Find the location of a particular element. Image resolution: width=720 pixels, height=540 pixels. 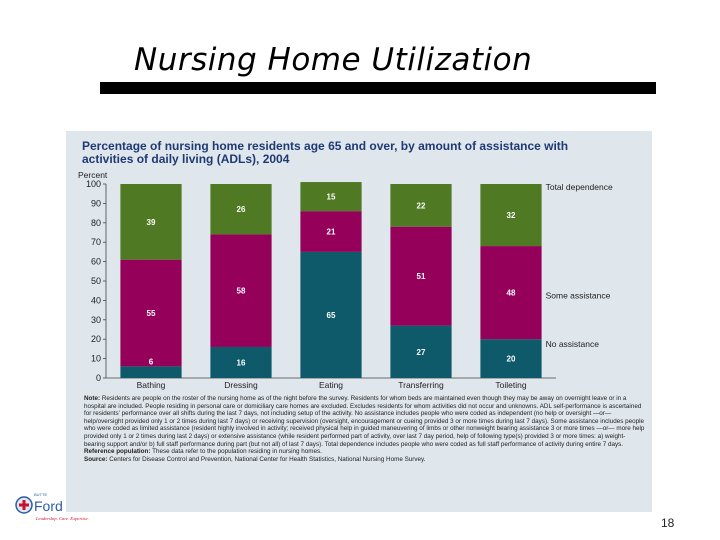

data-label: 39 is located at coordinates (151, 222).